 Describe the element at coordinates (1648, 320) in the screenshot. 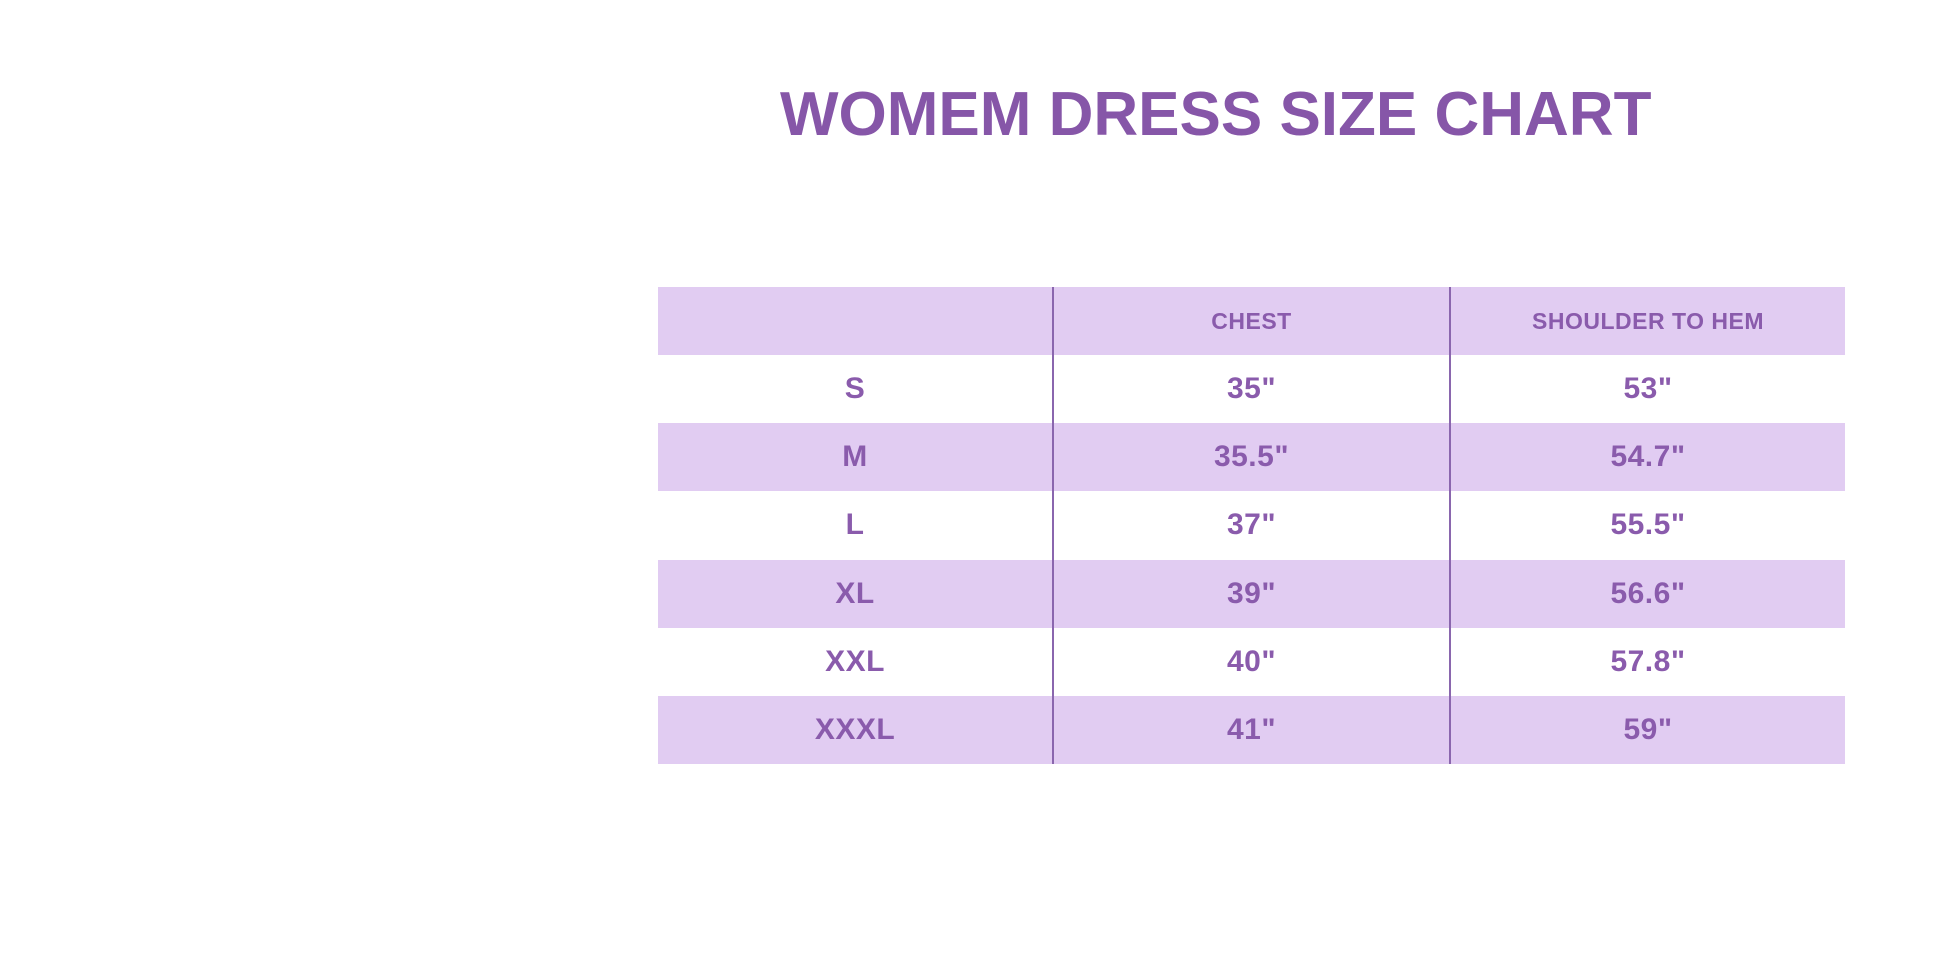

I see `header-cell-shoulder-to-hem: SHOULDER TO HEM` at that location.